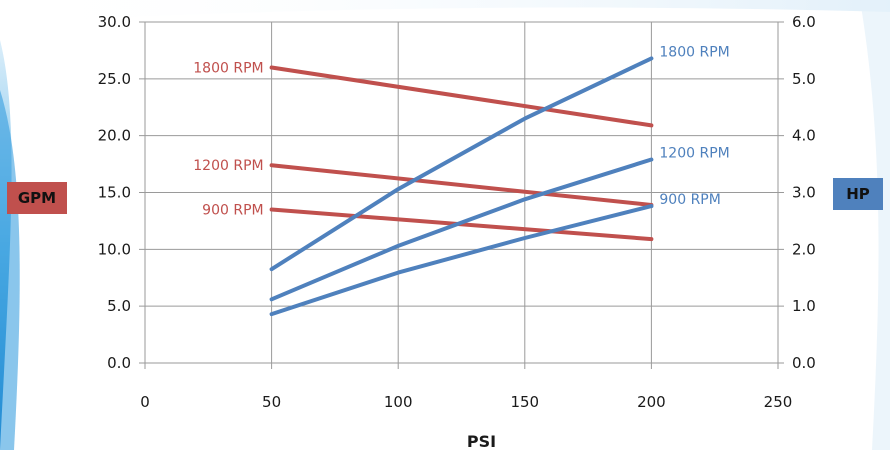 Image resolution: width=890 pixels, height=450 pixels. What do you see at coordinates (694, 52) in the screenshot?
I see `hp-series-label: 1800 RPM` at bounding box center [694, 52].